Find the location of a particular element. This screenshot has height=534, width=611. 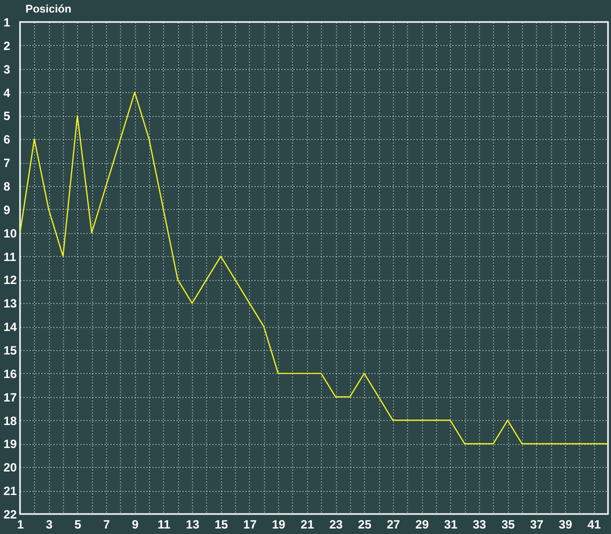

y-tick-label: 9 is located at coordinates (7, 209).